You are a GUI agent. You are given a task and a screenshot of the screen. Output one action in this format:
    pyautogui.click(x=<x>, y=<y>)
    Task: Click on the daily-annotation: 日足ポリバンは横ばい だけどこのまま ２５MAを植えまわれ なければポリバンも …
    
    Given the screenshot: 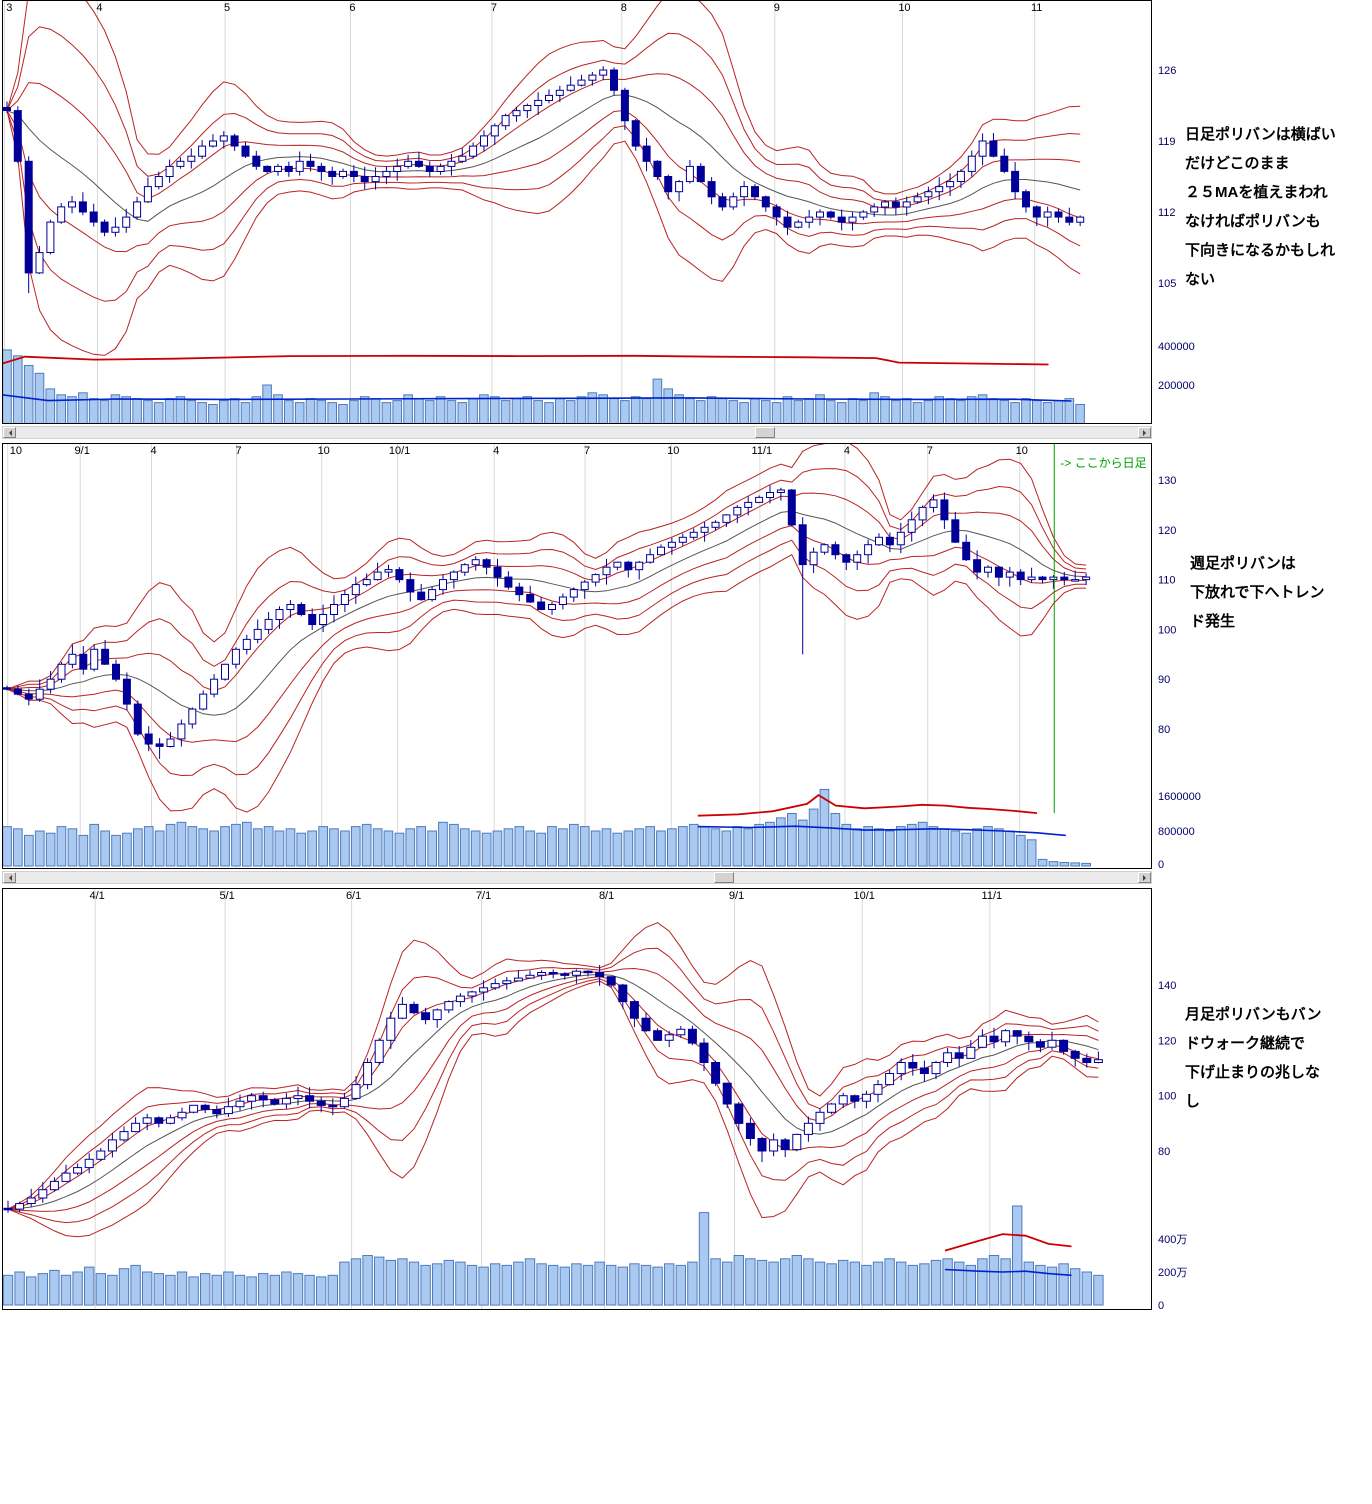 What is the action you would take?
    pyautogui.click(x=1260, y=207)
    